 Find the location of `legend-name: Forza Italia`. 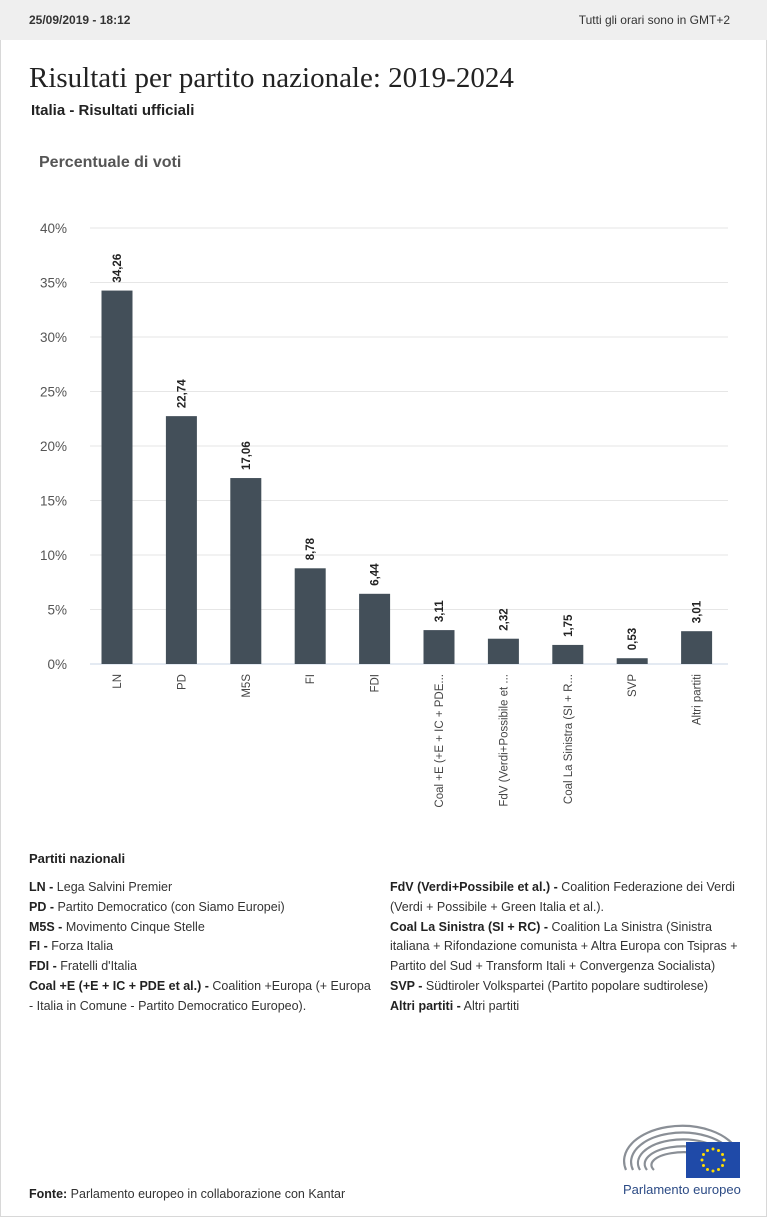

legend-name: Forza Italia is located at coordinates (80, 946).